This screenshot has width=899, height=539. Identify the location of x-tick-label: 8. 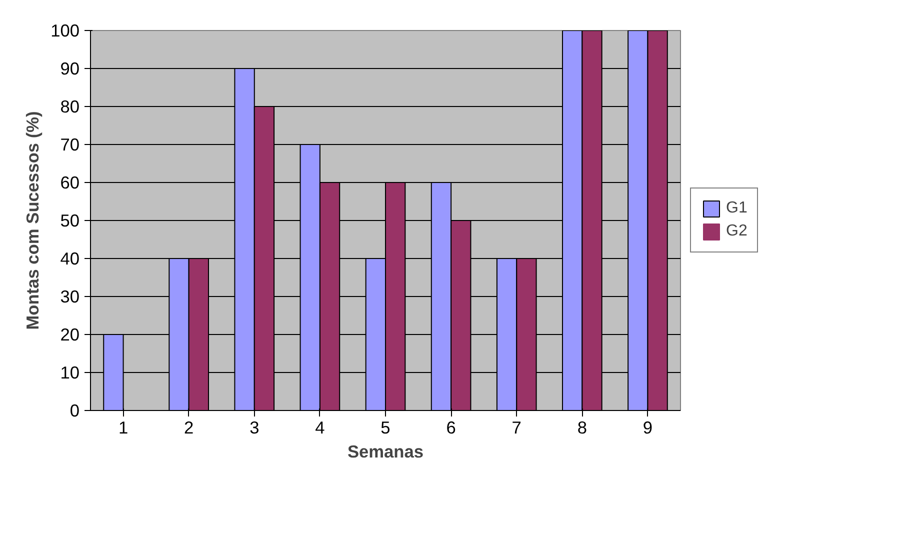
(582, 428).